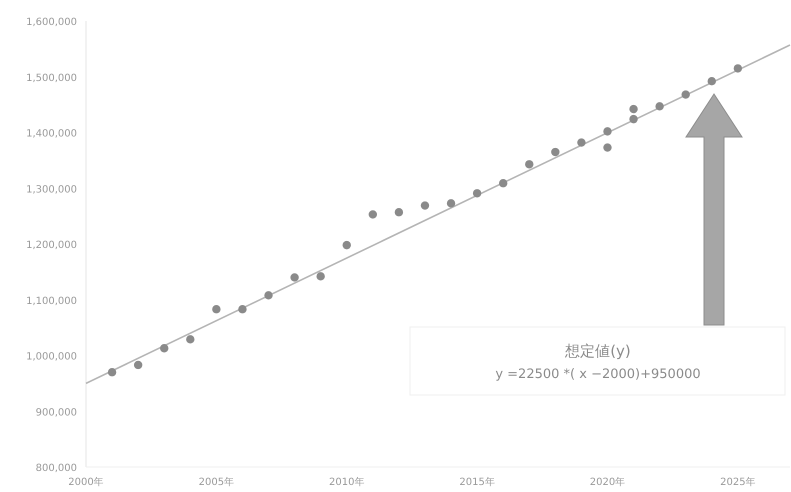 Image resolution: width=791 pixels, height=492 pixels. Describe the element at coordinates (56, 468) in the screenshot. I see `y-tick-label: 800,000` at that location.